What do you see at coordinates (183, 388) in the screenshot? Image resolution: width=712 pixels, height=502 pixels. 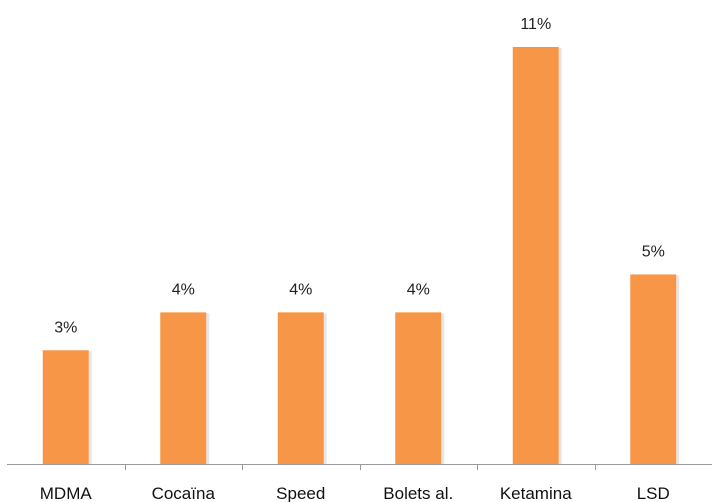 I see `bar-coca-na` at bounding box center [183, 388].